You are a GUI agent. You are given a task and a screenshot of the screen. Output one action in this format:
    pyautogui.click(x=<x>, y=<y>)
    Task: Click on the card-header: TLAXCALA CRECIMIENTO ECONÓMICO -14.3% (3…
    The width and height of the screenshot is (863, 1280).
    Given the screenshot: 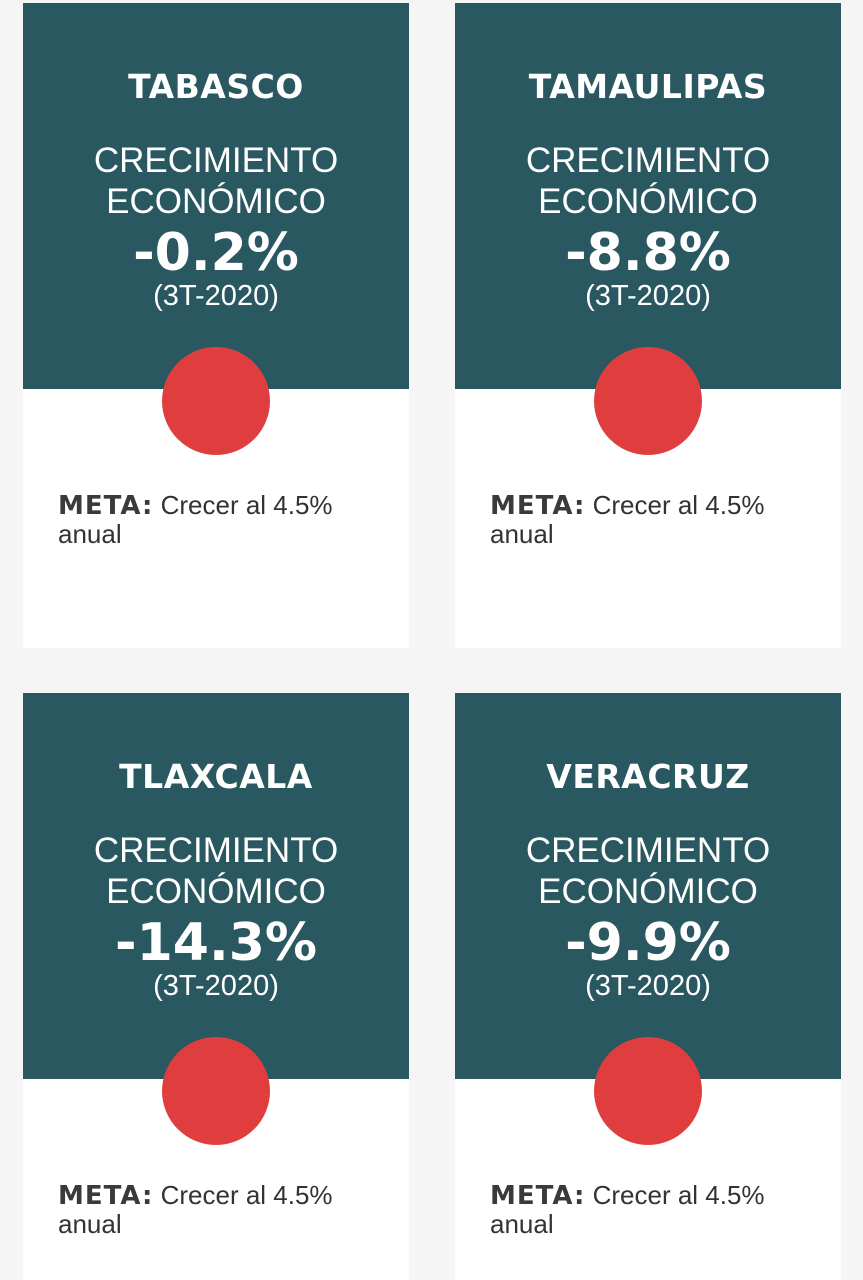 What is the action you would take?
    pyautogui.click(x=216, y=886)
    